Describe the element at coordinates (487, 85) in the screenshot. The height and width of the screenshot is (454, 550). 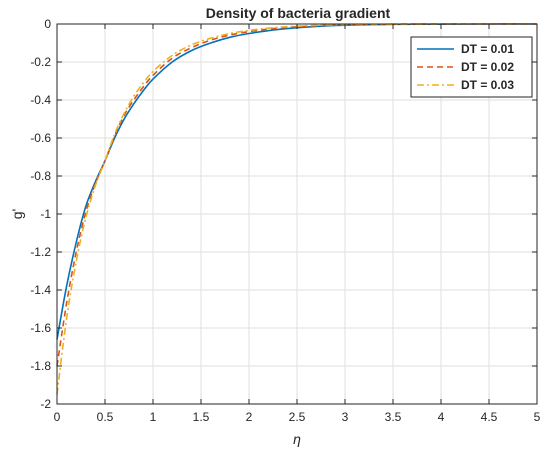
I see `legend-label: DT = 0.03` at that location.